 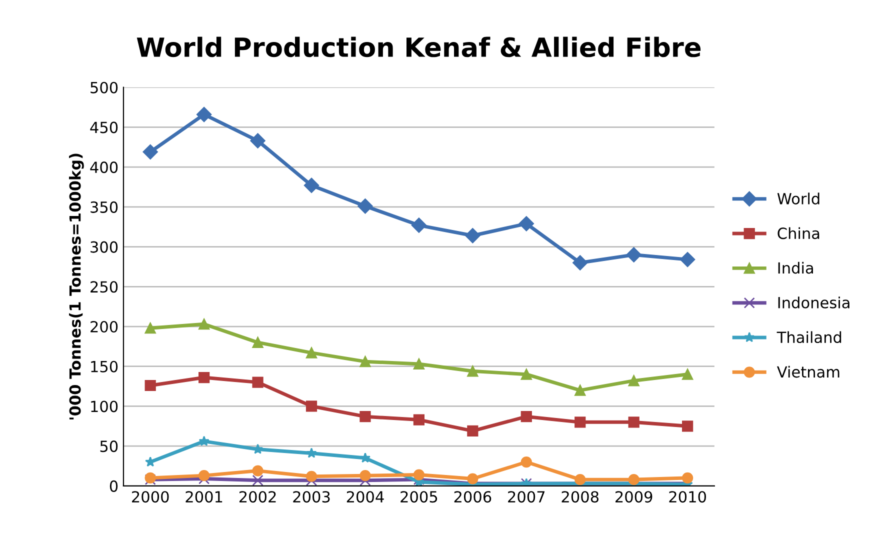 What do you see at coordinates (204, 497) in the screenshot?
I see `x-tick-label: 2001` at bounding box center [204, 497].